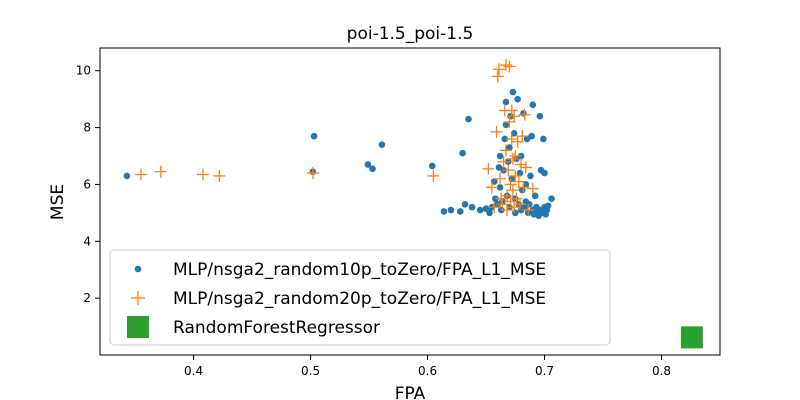  What do you see at coordinates (410, 34) in the screenshot?
I see `chart-title: poi-1.5_poi-1.5` at bounding box center [410, 34].